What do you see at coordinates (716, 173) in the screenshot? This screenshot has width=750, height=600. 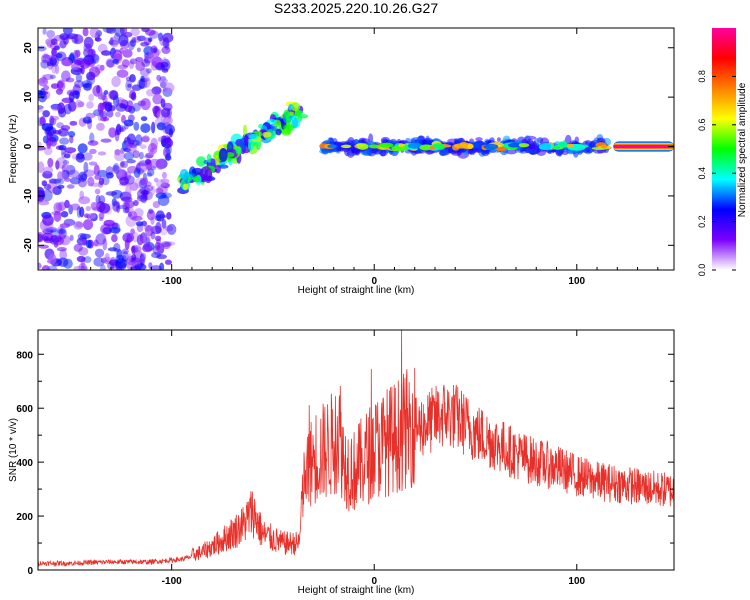 I see `colorbar-ticks: 0.0 0.2 0.4 0.6 0.8` at bounding box center [716, 173].